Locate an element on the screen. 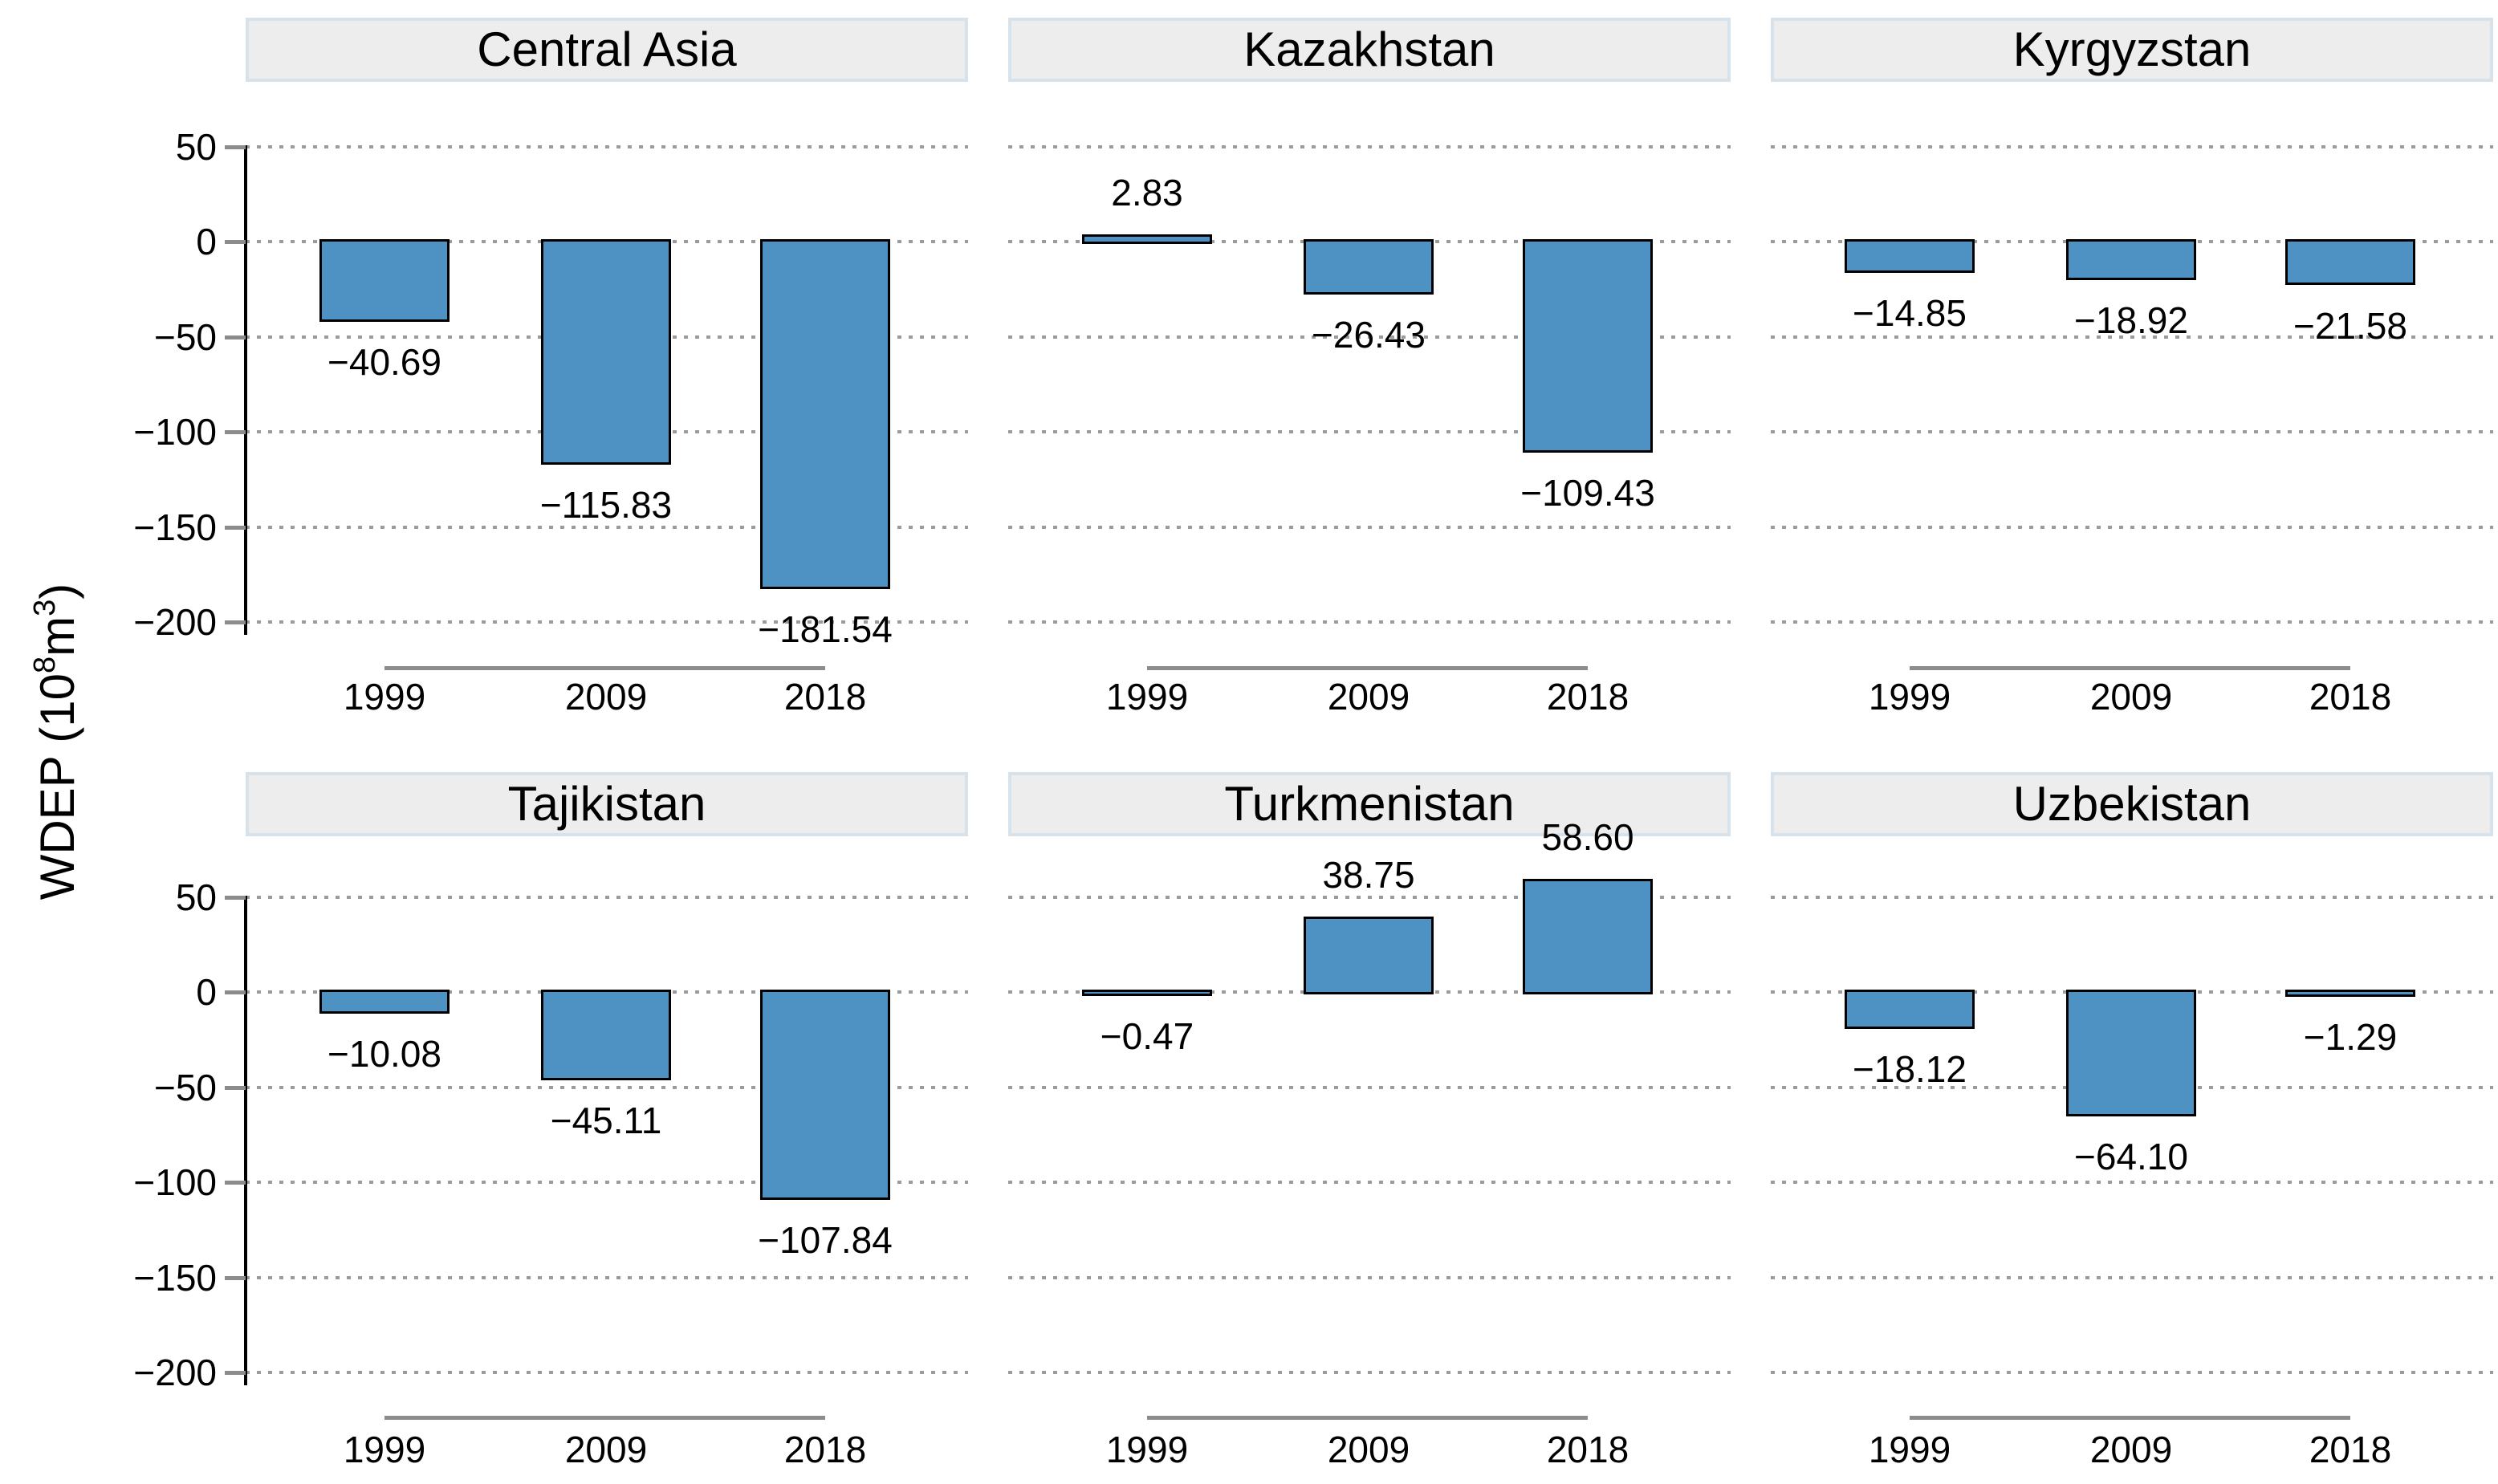 The image size is (2498, 1484). panel-title: Turkmenistan is located at coordinates (1370, 804).